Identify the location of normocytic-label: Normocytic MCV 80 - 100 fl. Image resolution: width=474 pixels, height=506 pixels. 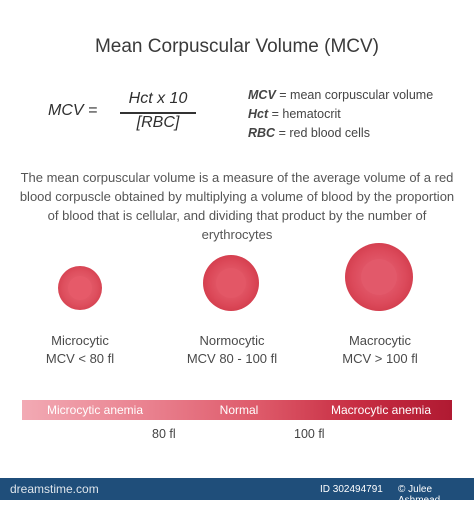
(232, 350).